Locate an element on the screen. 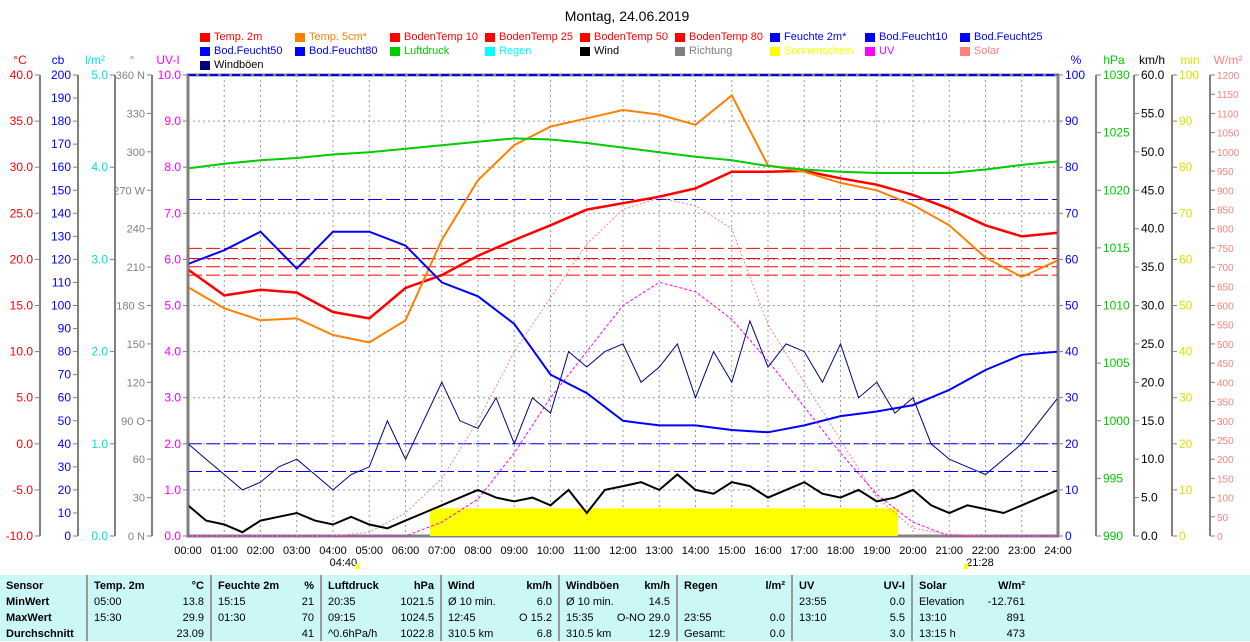 The height and width of the screenshot is (642, 1250). axis-tick-label: 1020 is located at coordinates (1116, 190).